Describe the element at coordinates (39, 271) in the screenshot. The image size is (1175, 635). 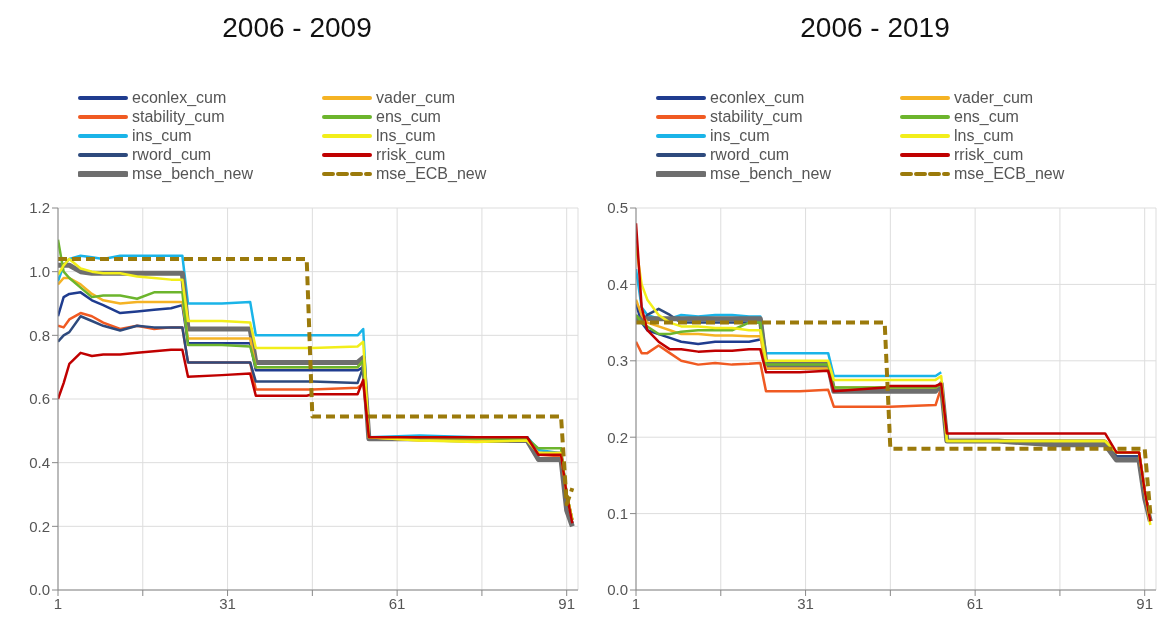
I see `y-tick-label: 1.0` at that location.